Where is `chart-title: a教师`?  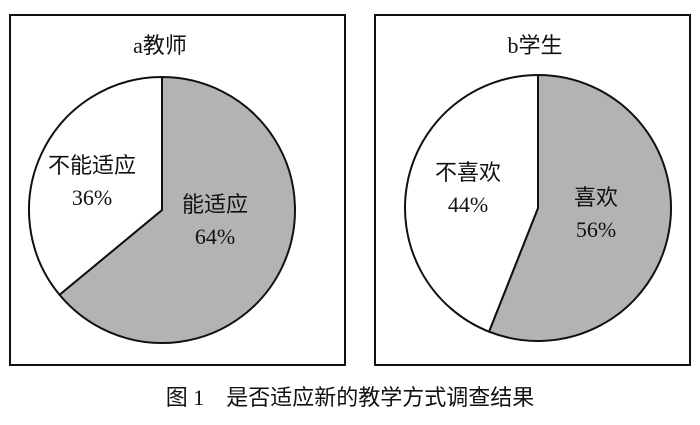
chart-title: a教师 is located at coordinates (160, 45).